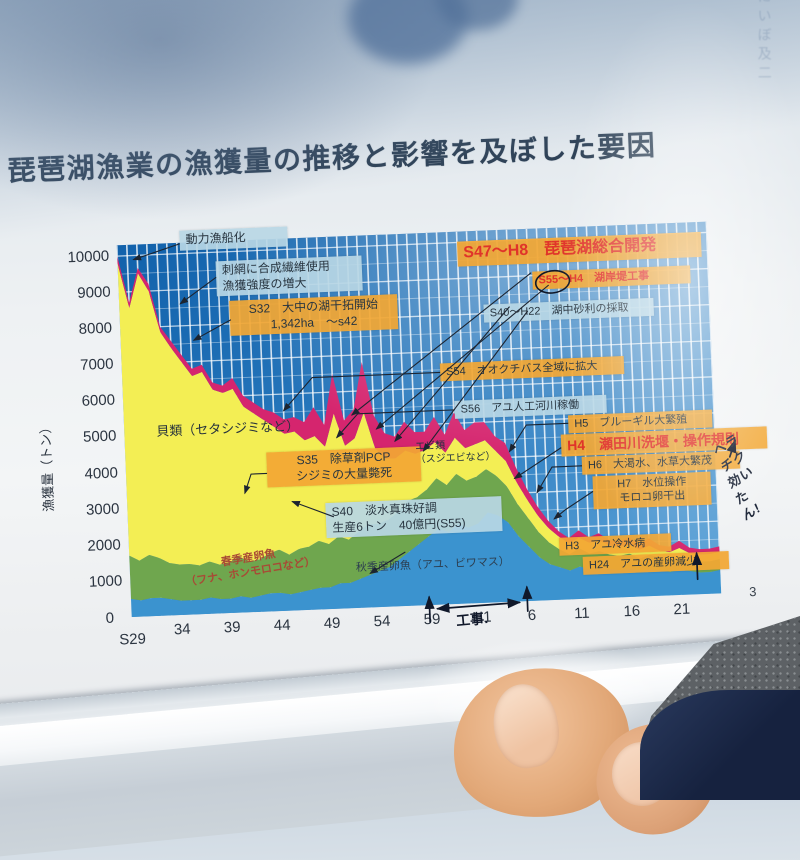  I want to click on y-tick-label: 4000, so click(101, 473).